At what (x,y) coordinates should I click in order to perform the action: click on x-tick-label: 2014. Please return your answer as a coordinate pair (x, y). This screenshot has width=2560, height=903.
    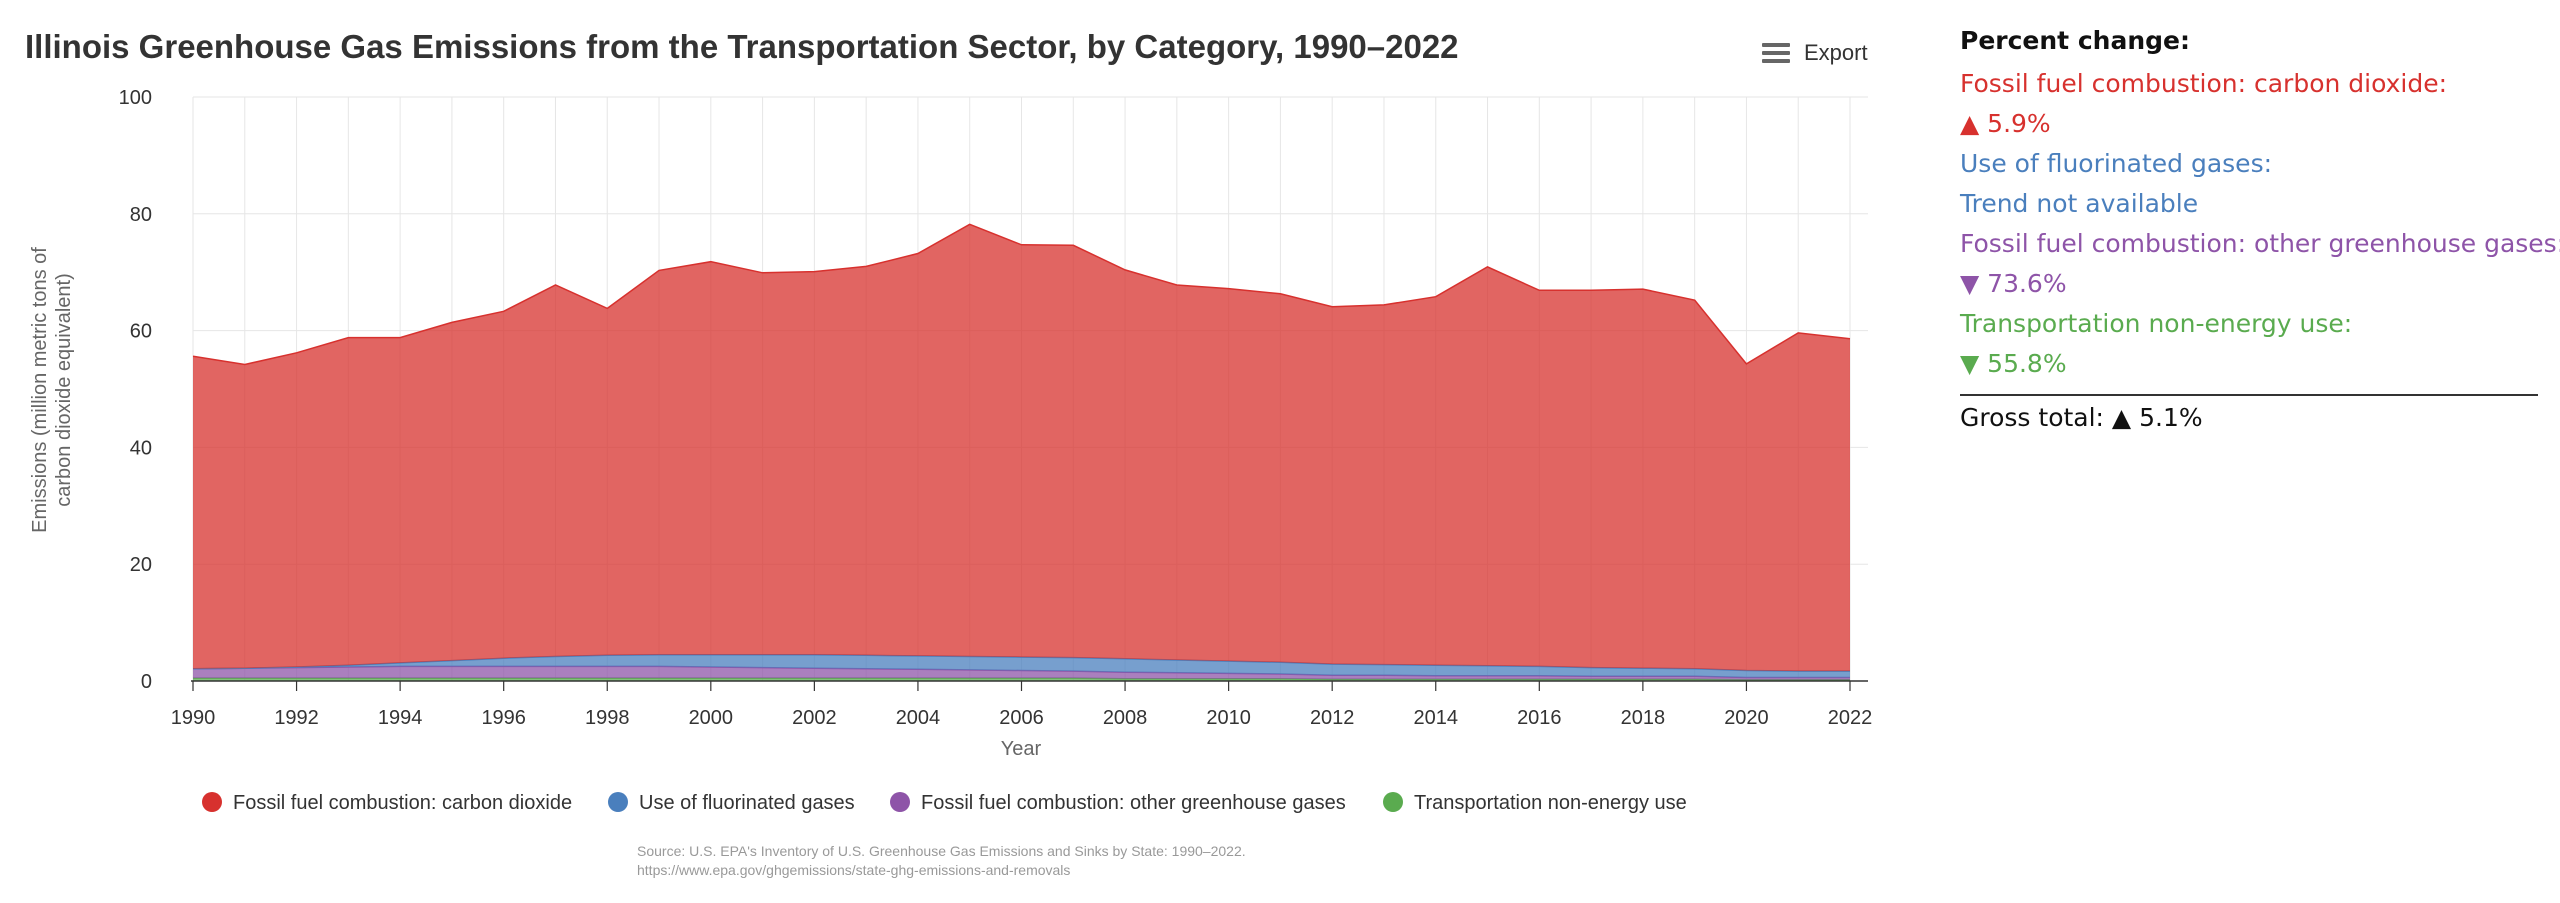
    Looking at the image, I should click on (1436, 718).